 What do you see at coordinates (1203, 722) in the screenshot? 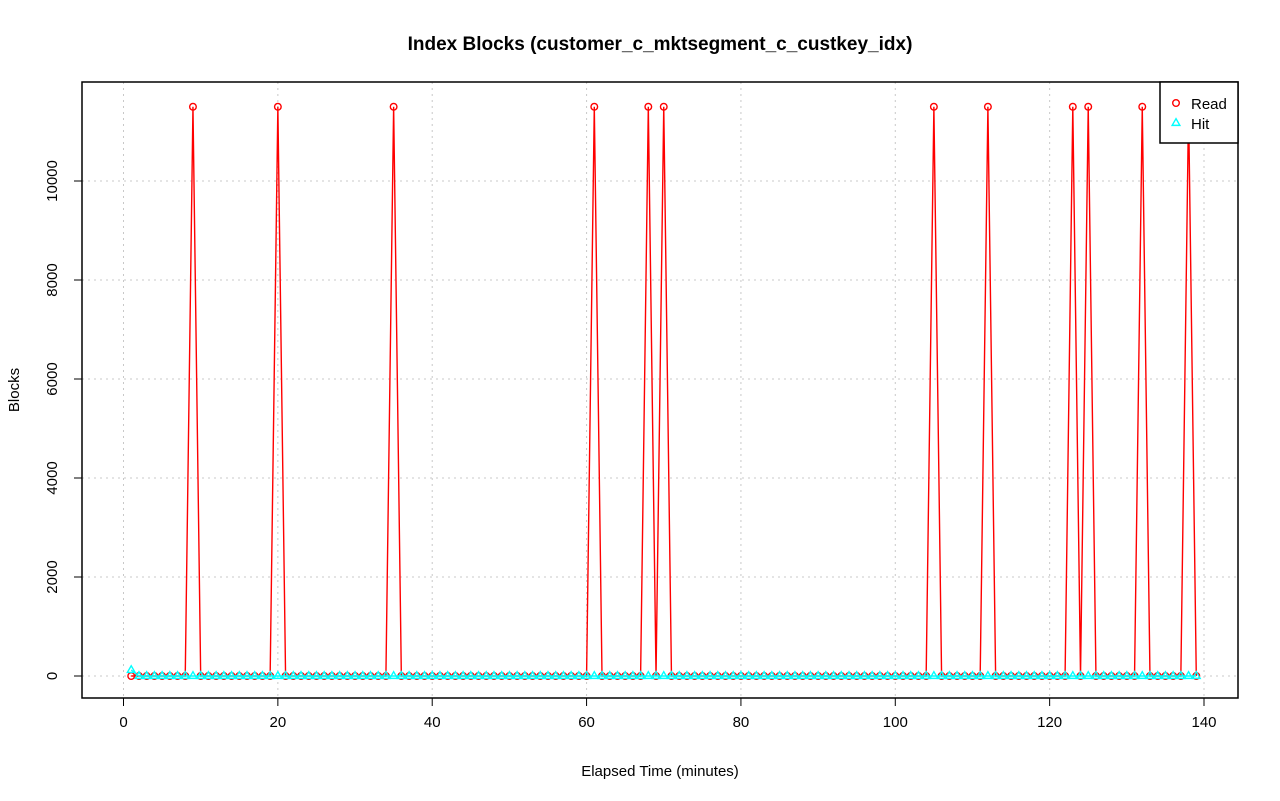
I see `x-tick-label: 140` at bounding box center [1203, 722].